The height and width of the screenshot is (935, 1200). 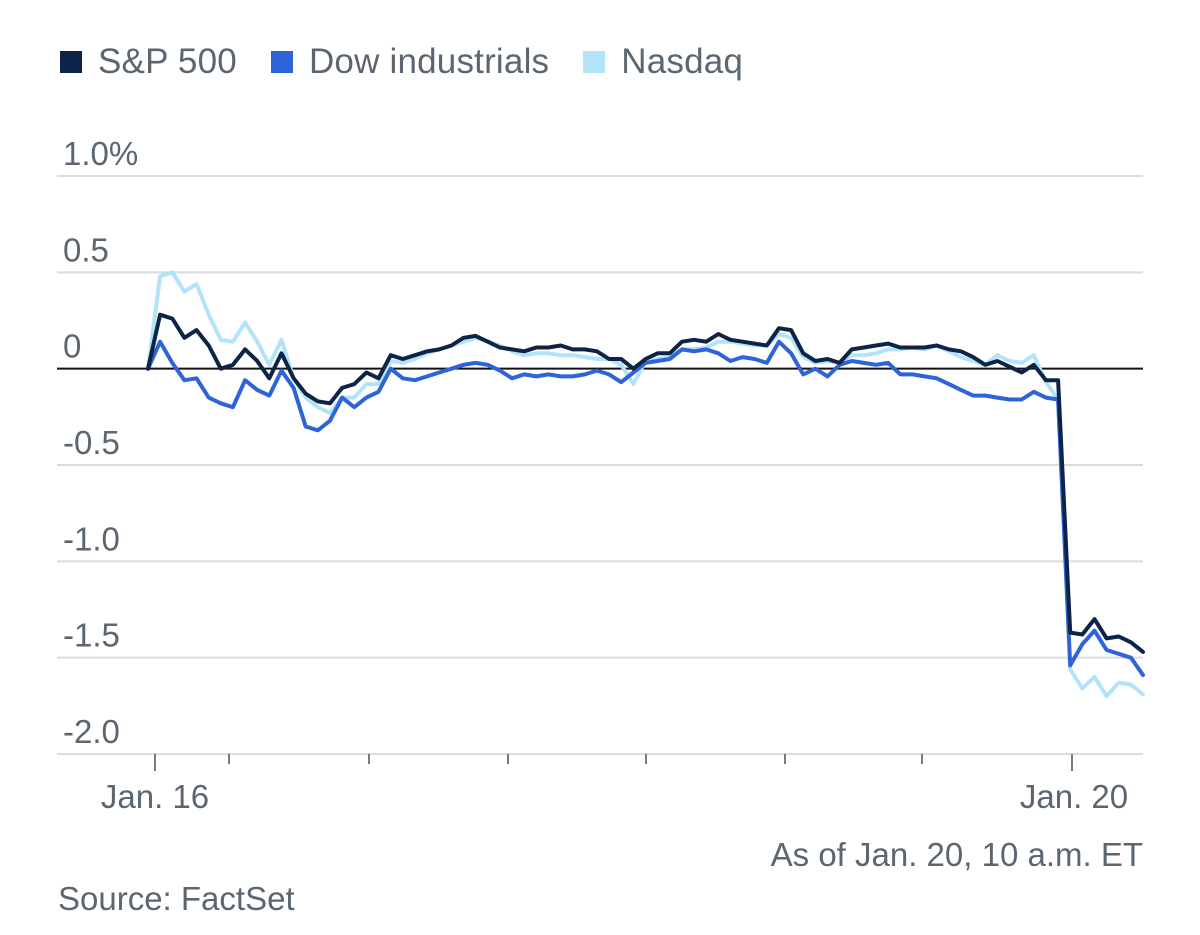 I want to click on x-tick-label: Jan. 16, so click(x=155, y=796).